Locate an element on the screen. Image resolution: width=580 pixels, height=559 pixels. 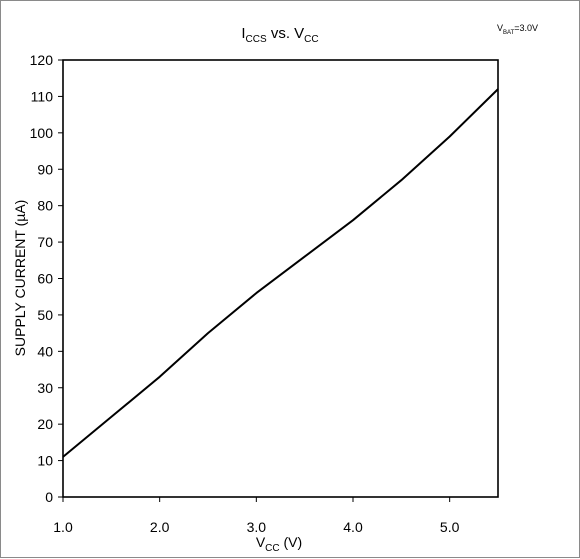
x-axis-ticks: 1.0 2.0 3.0 4.0 5.0 is located at coordinates (256, 516).